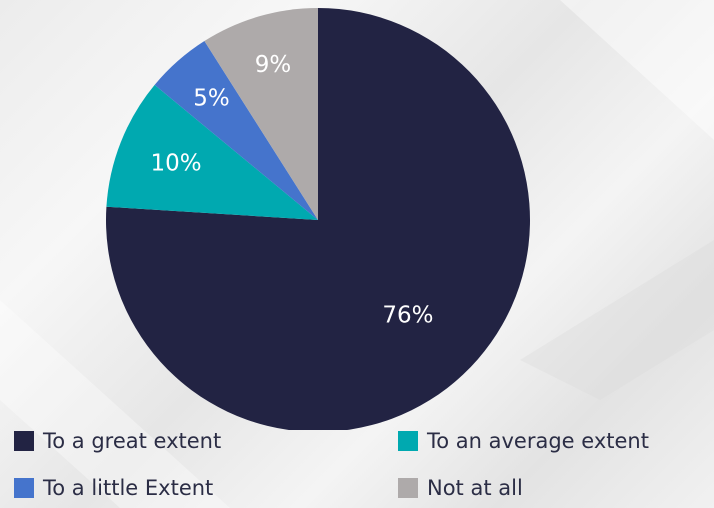 The height and width of the screenshot is (508, 714). Describe the element at coordinates (475, 488) in the screenshot. I see `legend-label: Not at all` at that location.